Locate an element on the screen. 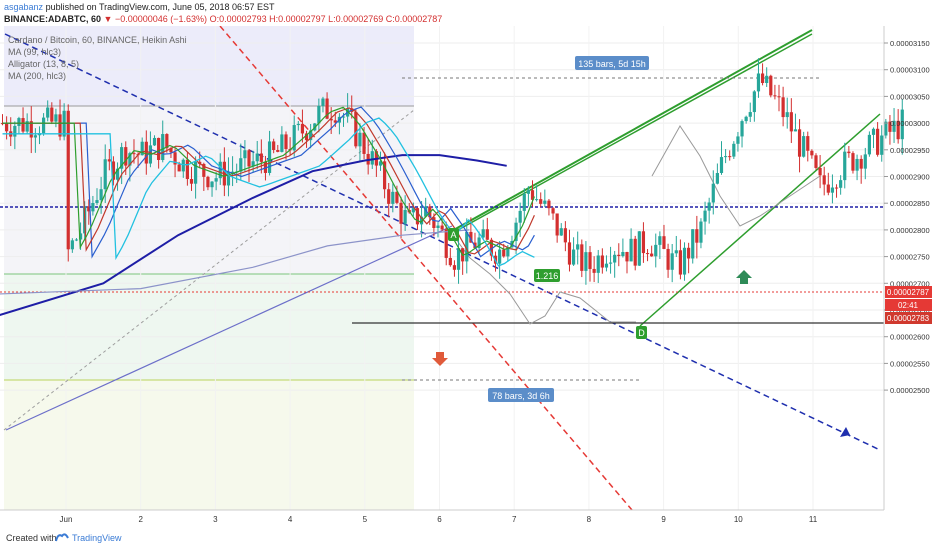  y-tick-label: 0.00002600 is located at coordinates (910, 337).